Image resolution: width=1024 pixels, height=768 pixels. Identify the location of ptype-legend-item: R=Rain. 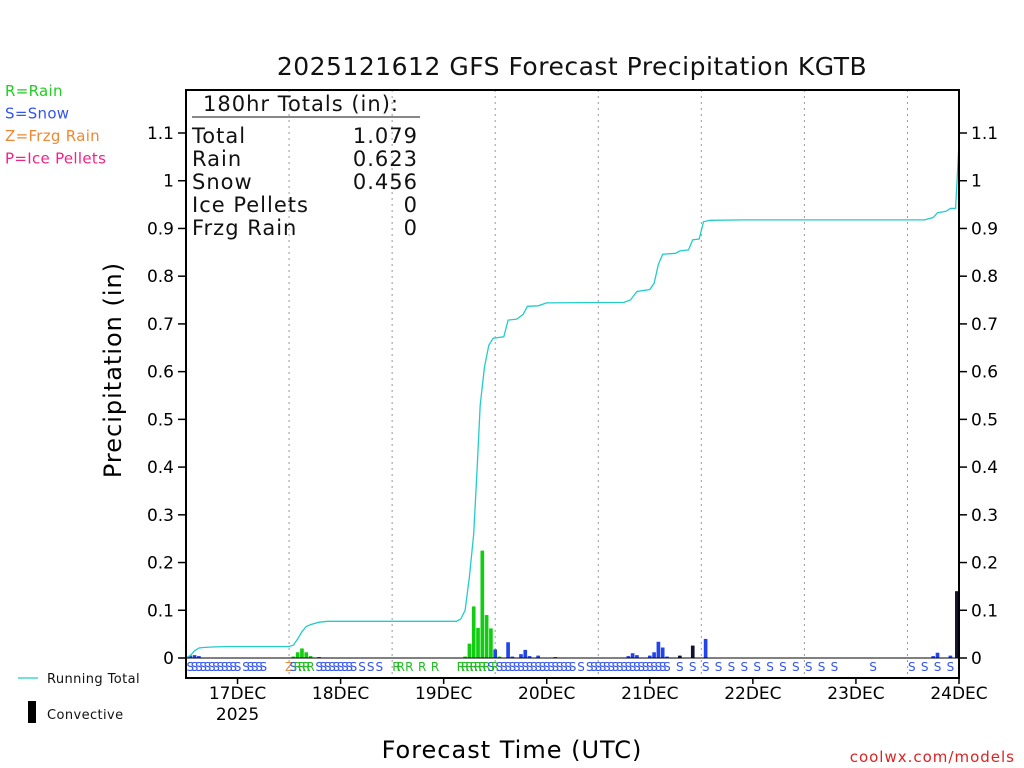
(34, 91).